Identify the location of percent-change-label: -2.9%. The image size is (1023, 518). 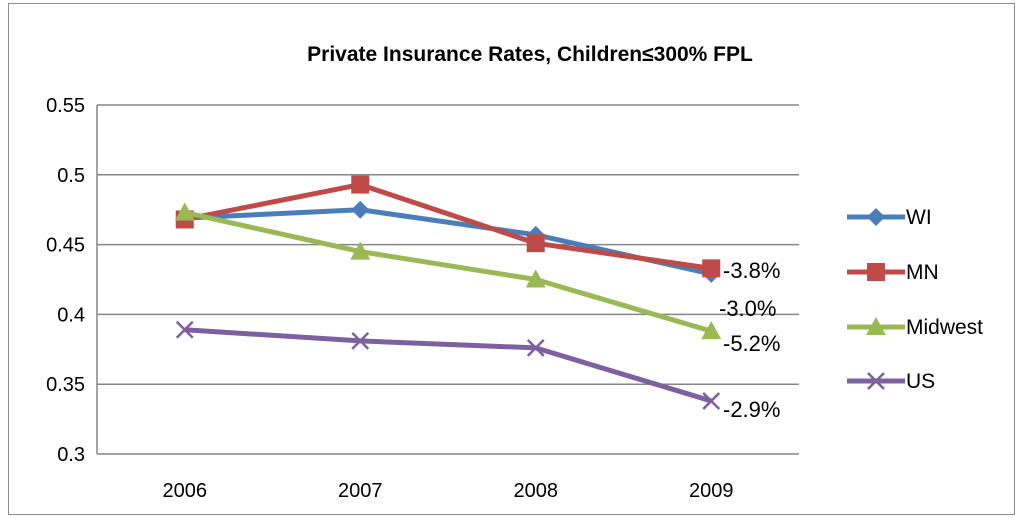
(751, 409).